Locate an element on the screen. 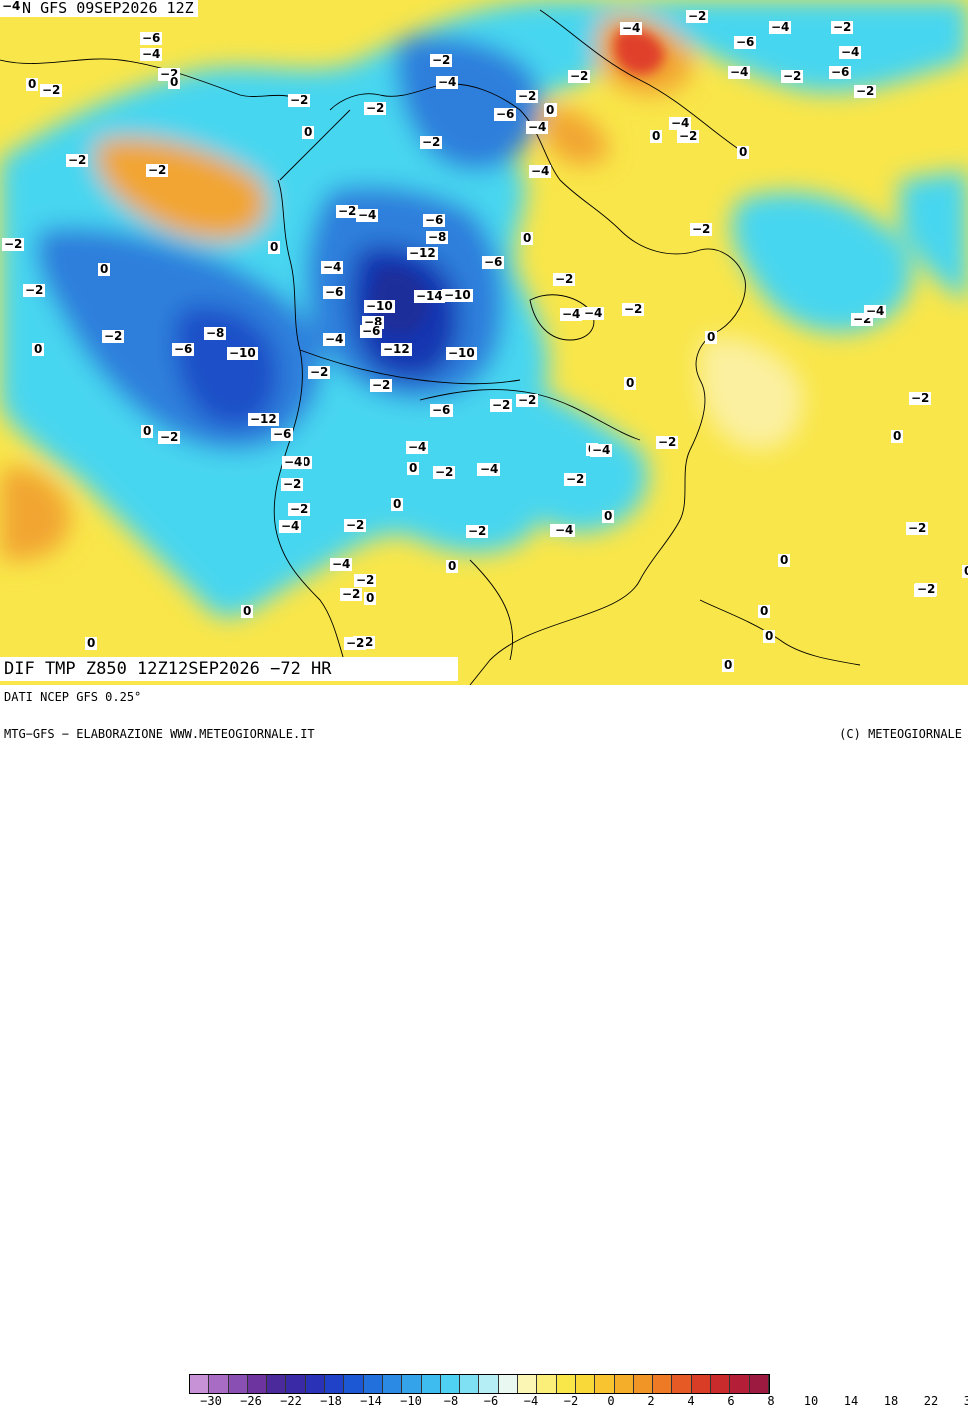 The image size is (968, 1410). colorbar-tick-label: −8 is located at coordinates (451, 1401).